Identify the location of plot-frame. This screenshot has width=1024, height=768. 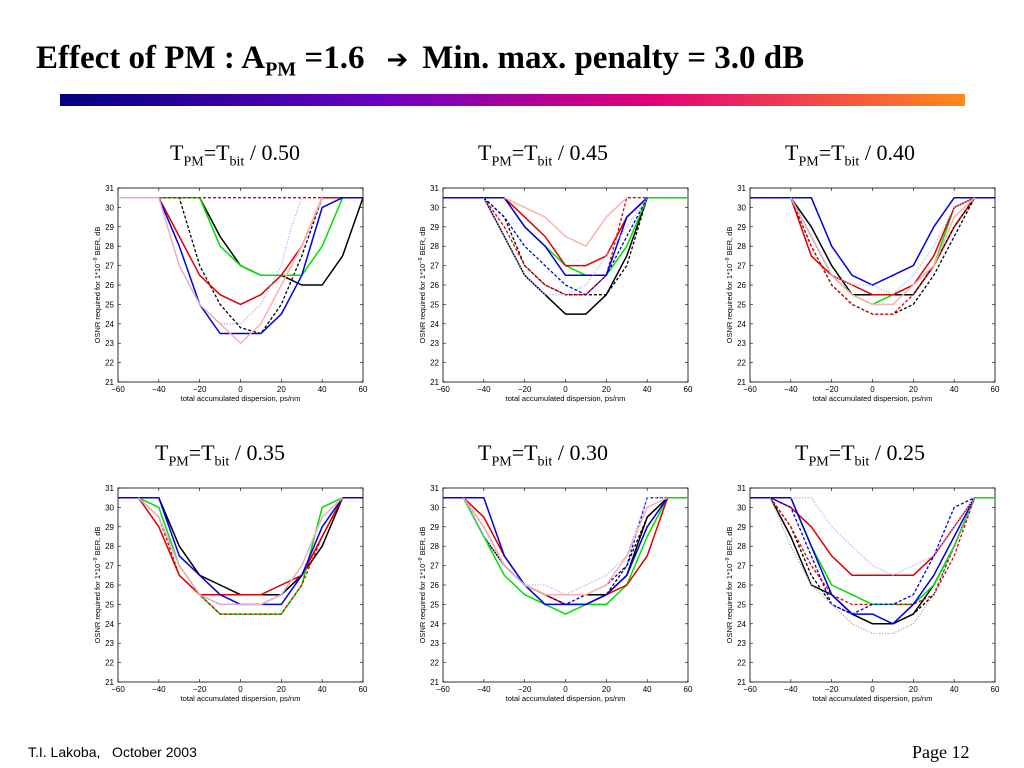
(872, 585).